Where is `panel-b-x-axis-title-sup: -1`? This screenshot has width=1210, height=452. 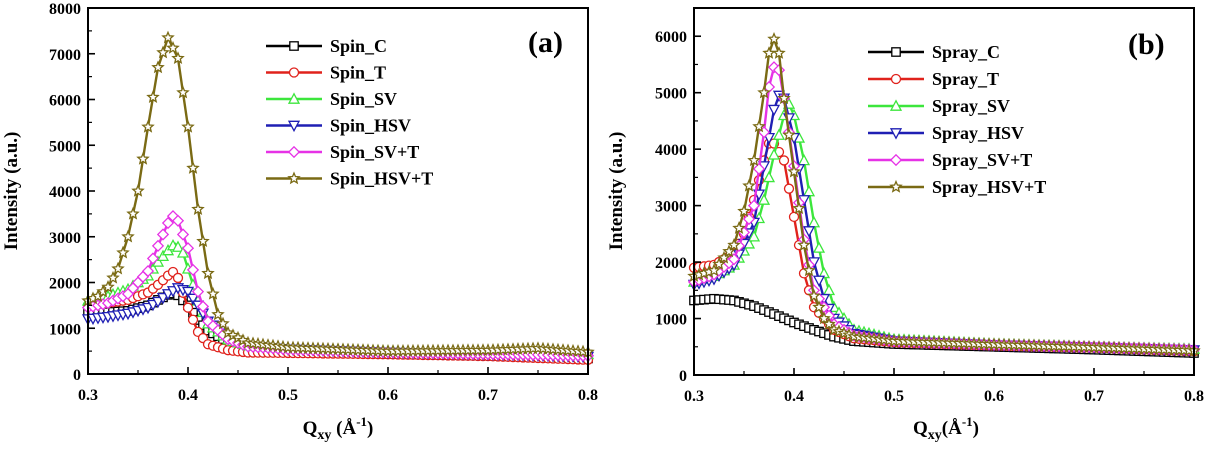 panel-b-x-axis-title-sup: -1 is located at coordinates (967, 421).